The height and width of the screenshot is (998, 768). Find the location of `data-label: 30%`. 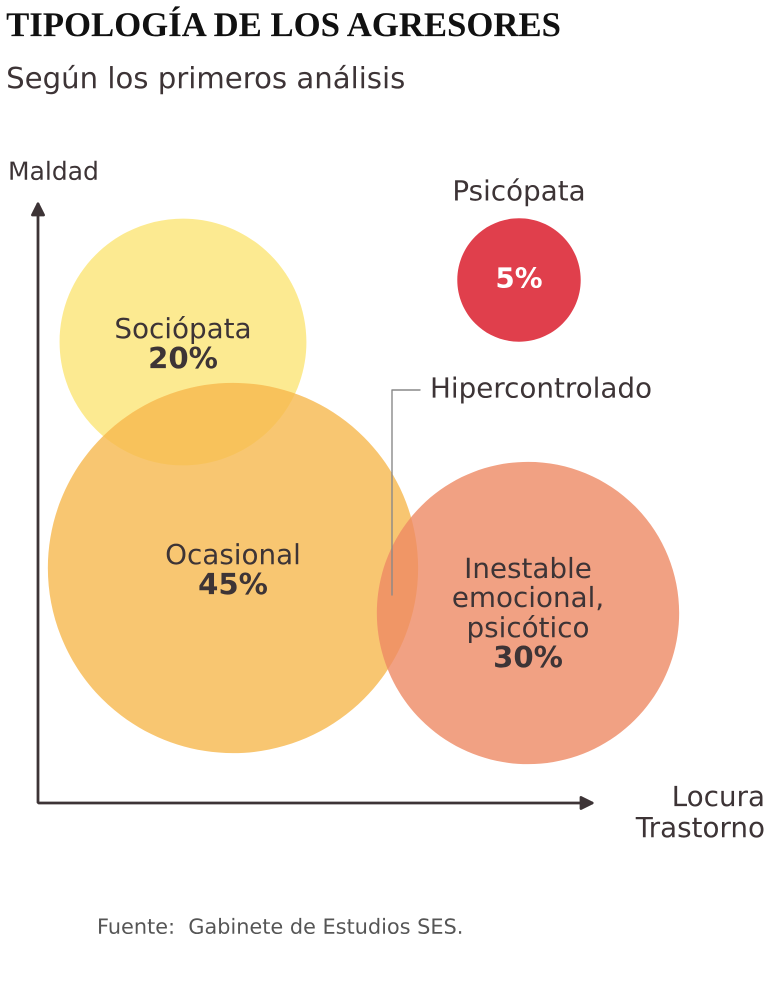

data-label: 30% is located at coordinates (528, 657).